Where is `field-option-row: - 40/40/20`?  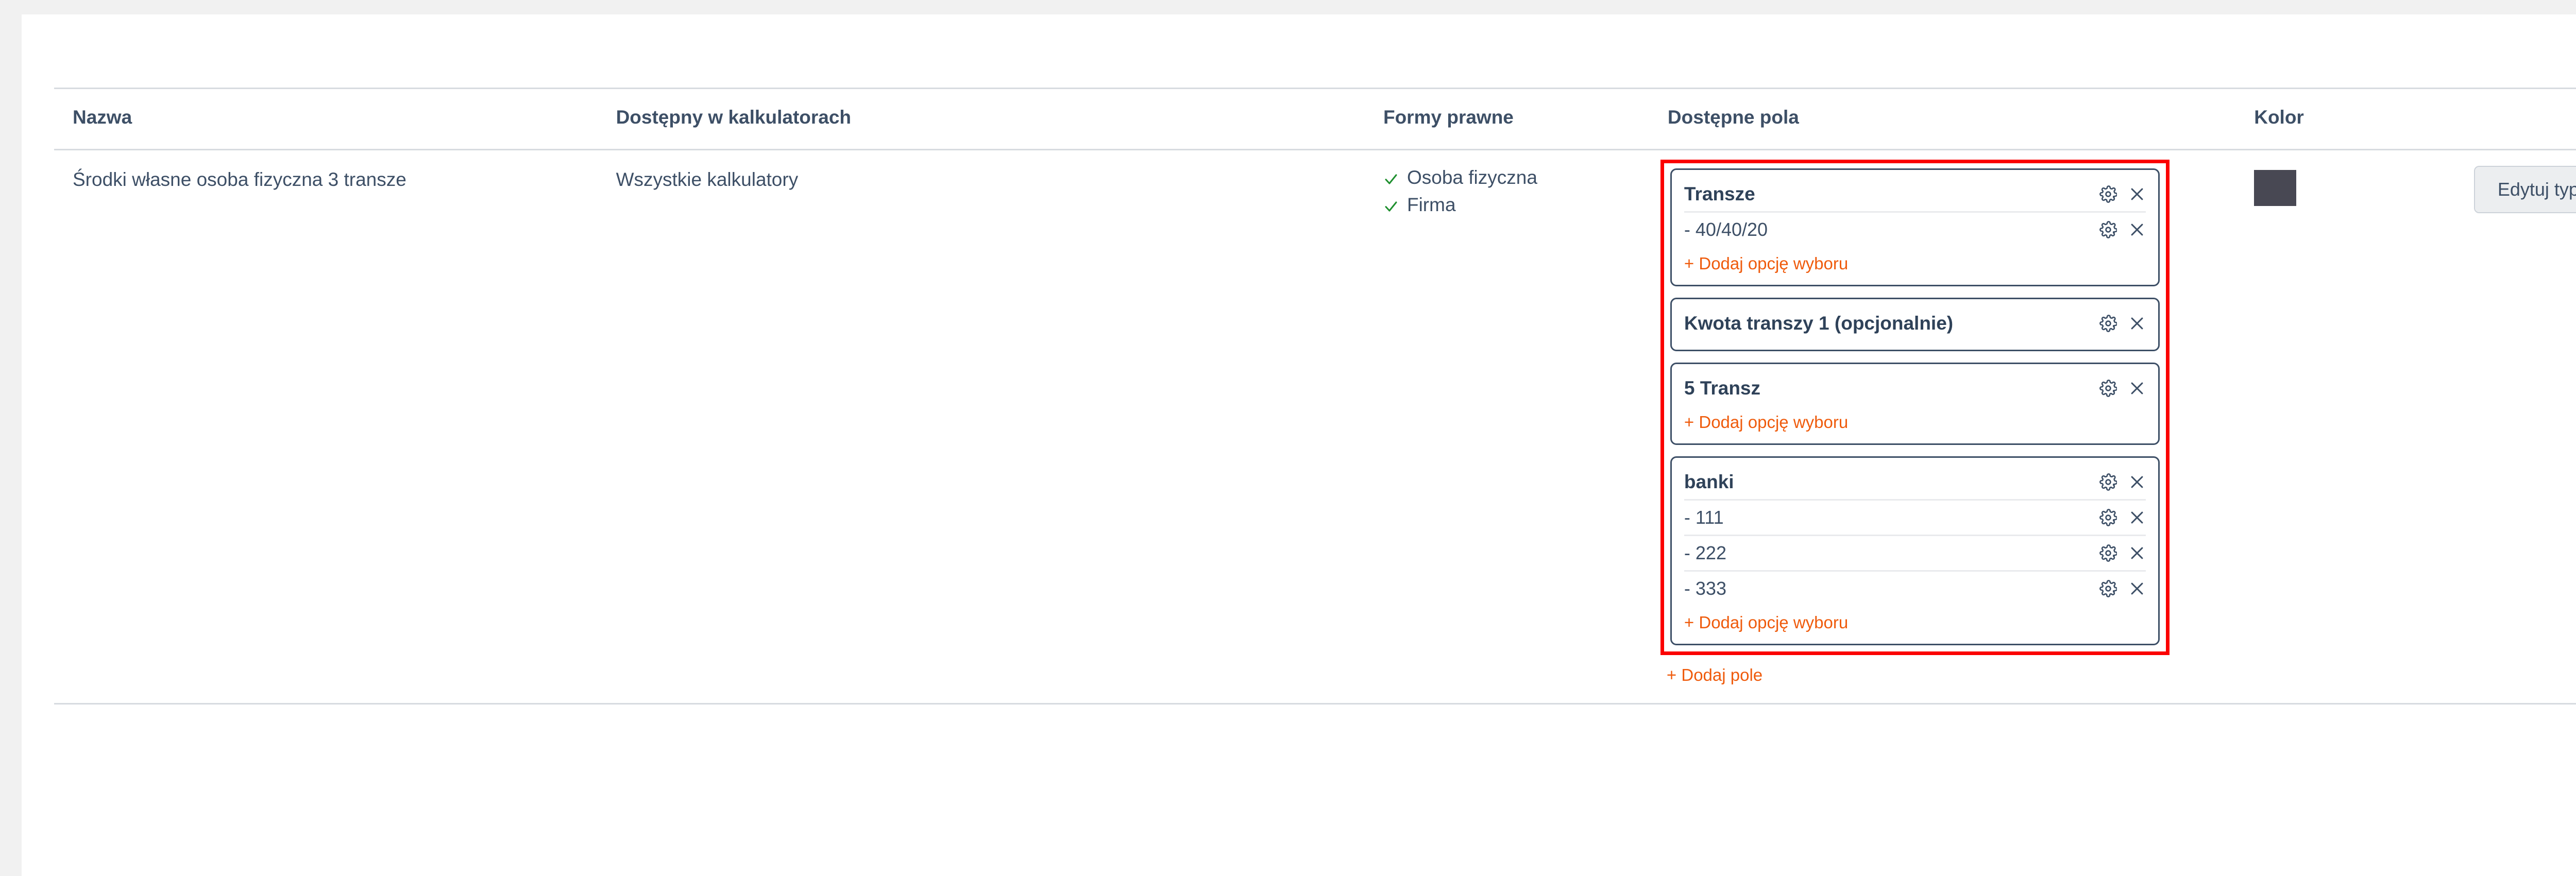 field-option-row: - 40/40/20 is located at coordinates (1915, 230).